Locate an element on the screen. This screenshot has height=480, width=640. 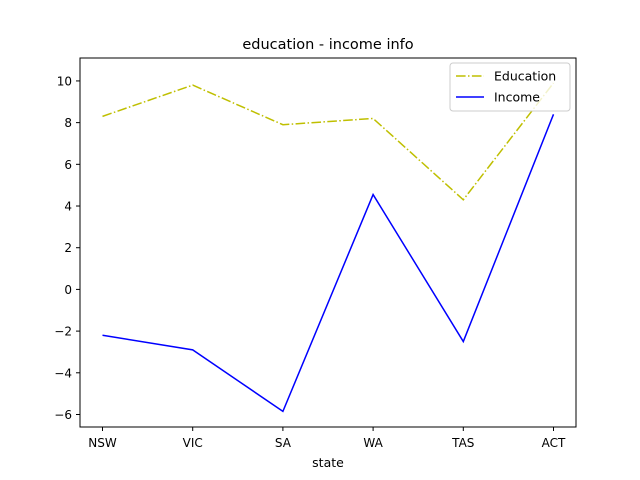
chart-title: education - income info is located at coordinates (327, 45).